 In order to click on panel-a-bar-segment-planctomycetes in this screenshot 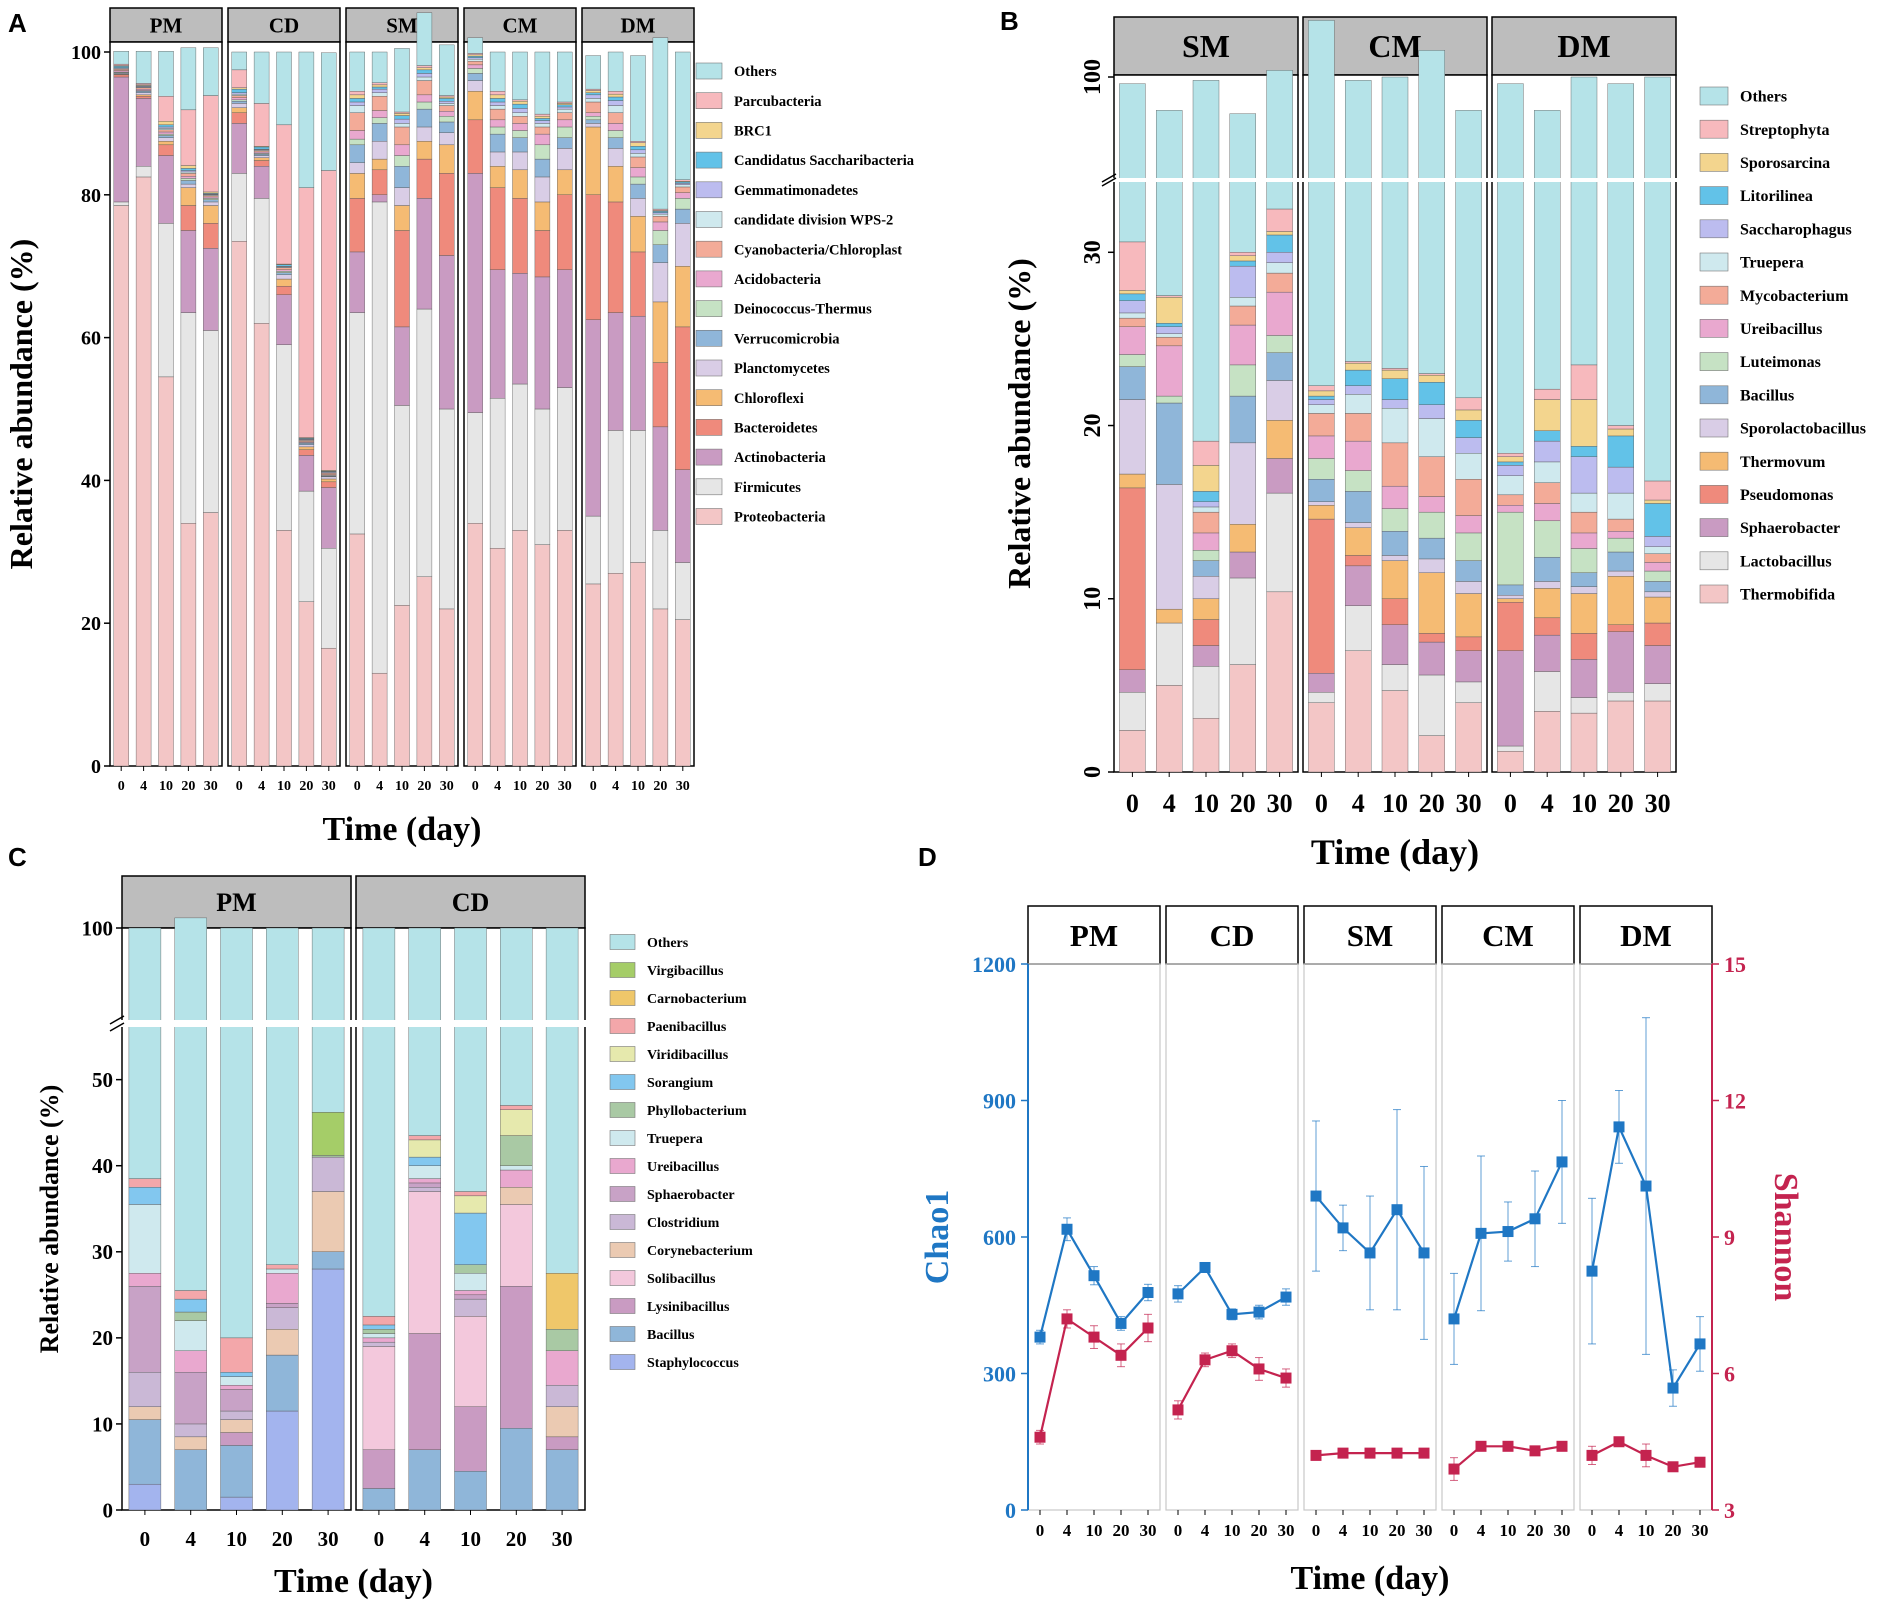, I will do `click(188, 185)`.